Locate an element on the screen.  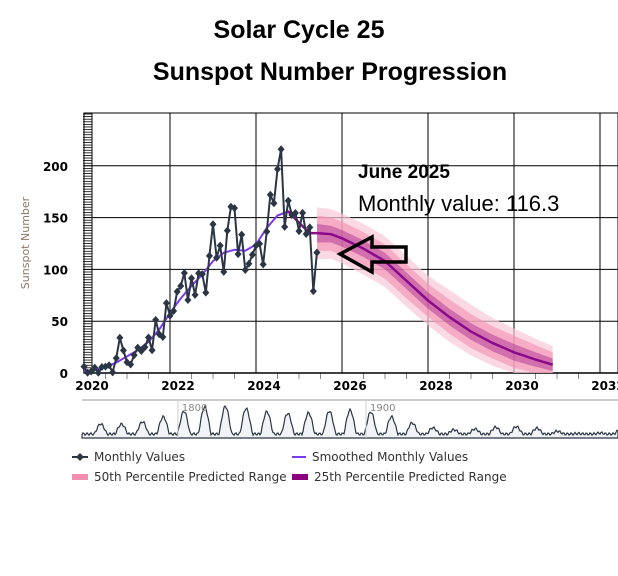
x-tick-label: 2022 is located at coordinates (177, 386).